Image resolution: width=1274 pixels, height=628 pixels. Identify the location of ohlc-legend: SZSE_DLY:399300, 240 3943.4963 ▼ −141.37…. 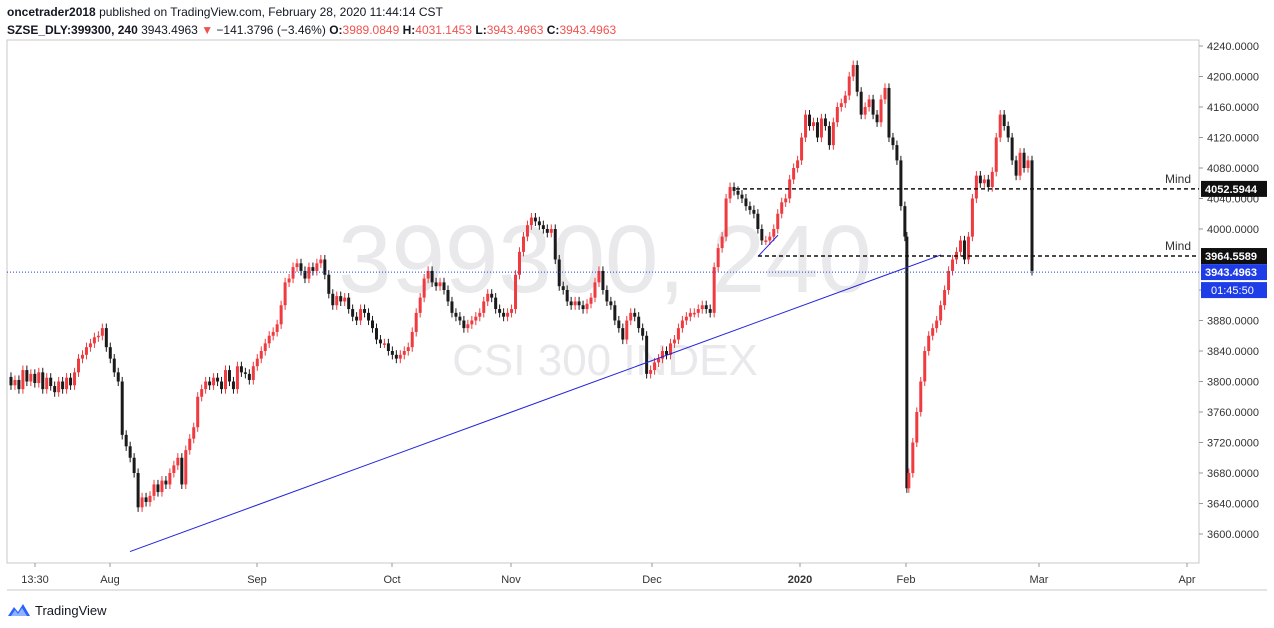
(637, 30).